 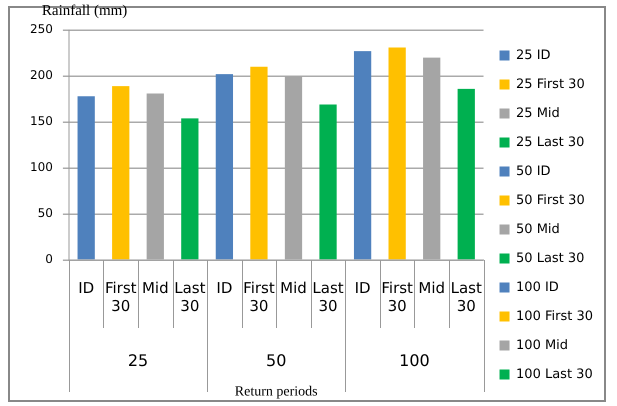 I want to click on legend-label: 100 Last 30, so click(x=554, y=374).